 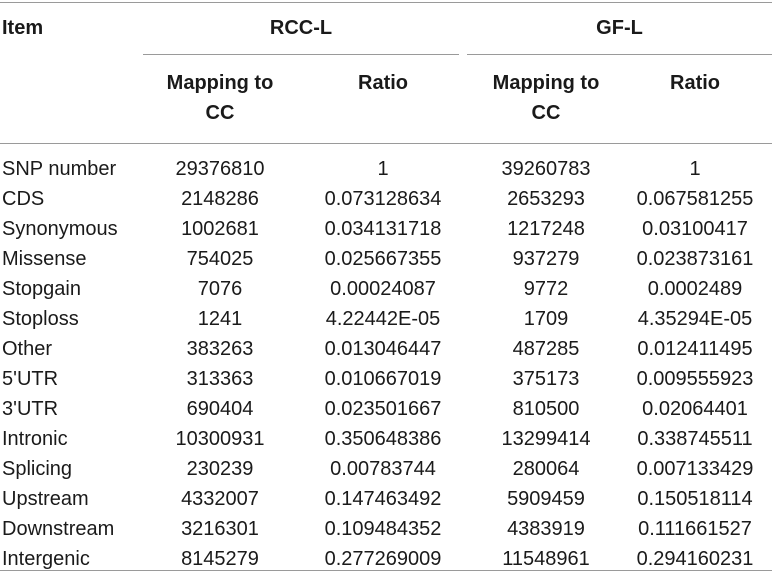 What do you see at coordinates (46, 559) in the screenshot?
I see `cell-item: Intergenic` at bounding box center [46, 559].